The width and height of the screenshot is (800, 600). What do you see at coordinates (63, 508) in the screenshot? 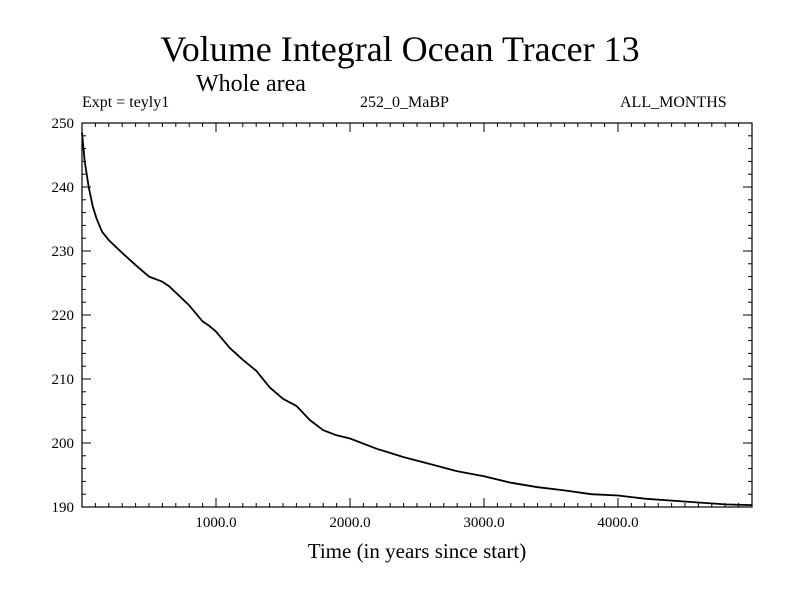
I see `y-tick-label: 190` at bounding box center [63, 508].